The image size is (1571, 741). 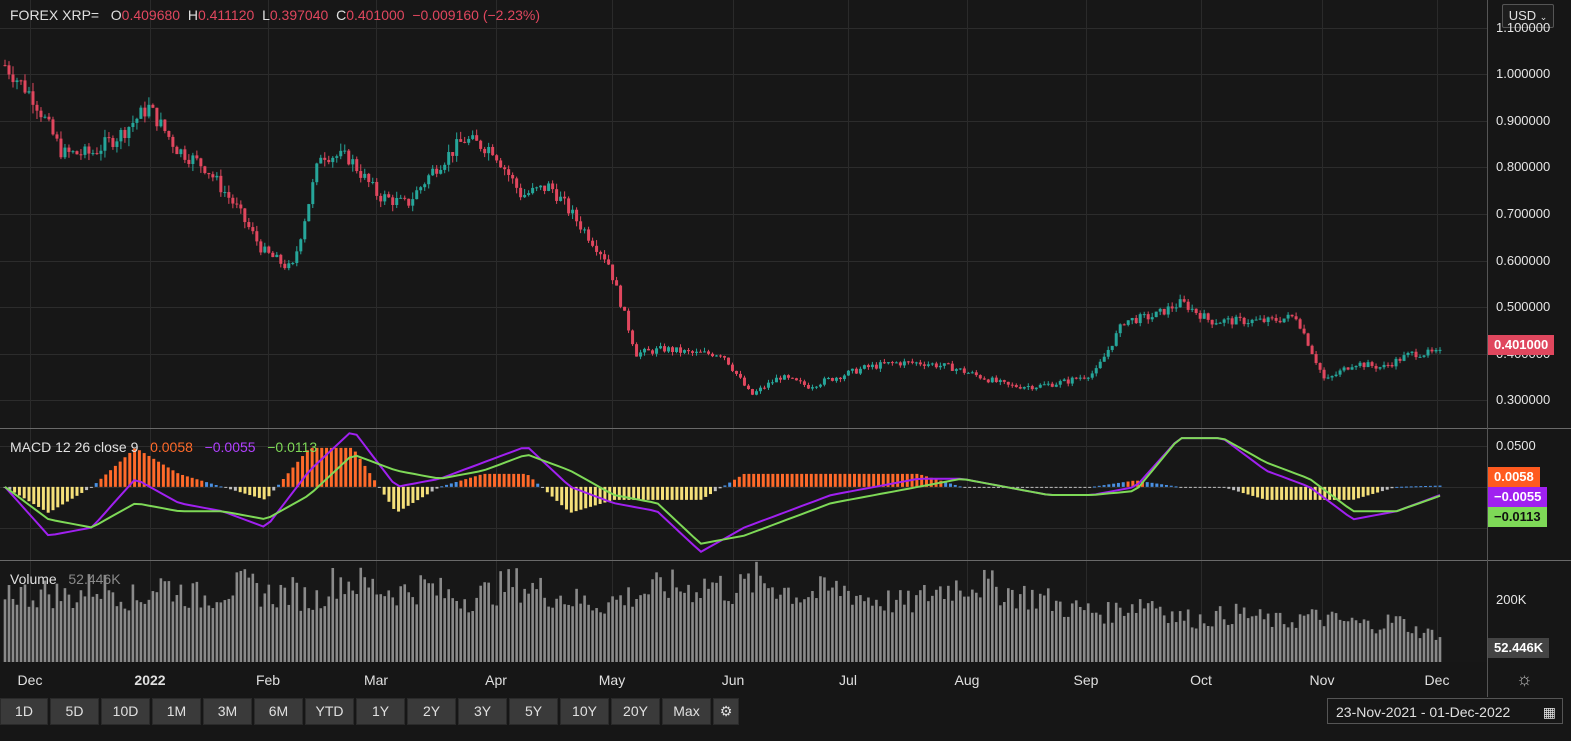 What do you see at coordinates (1528, 16) in the screenshot?
I see `currency-select: USD ⌄` at bounding box center [1528, 16].